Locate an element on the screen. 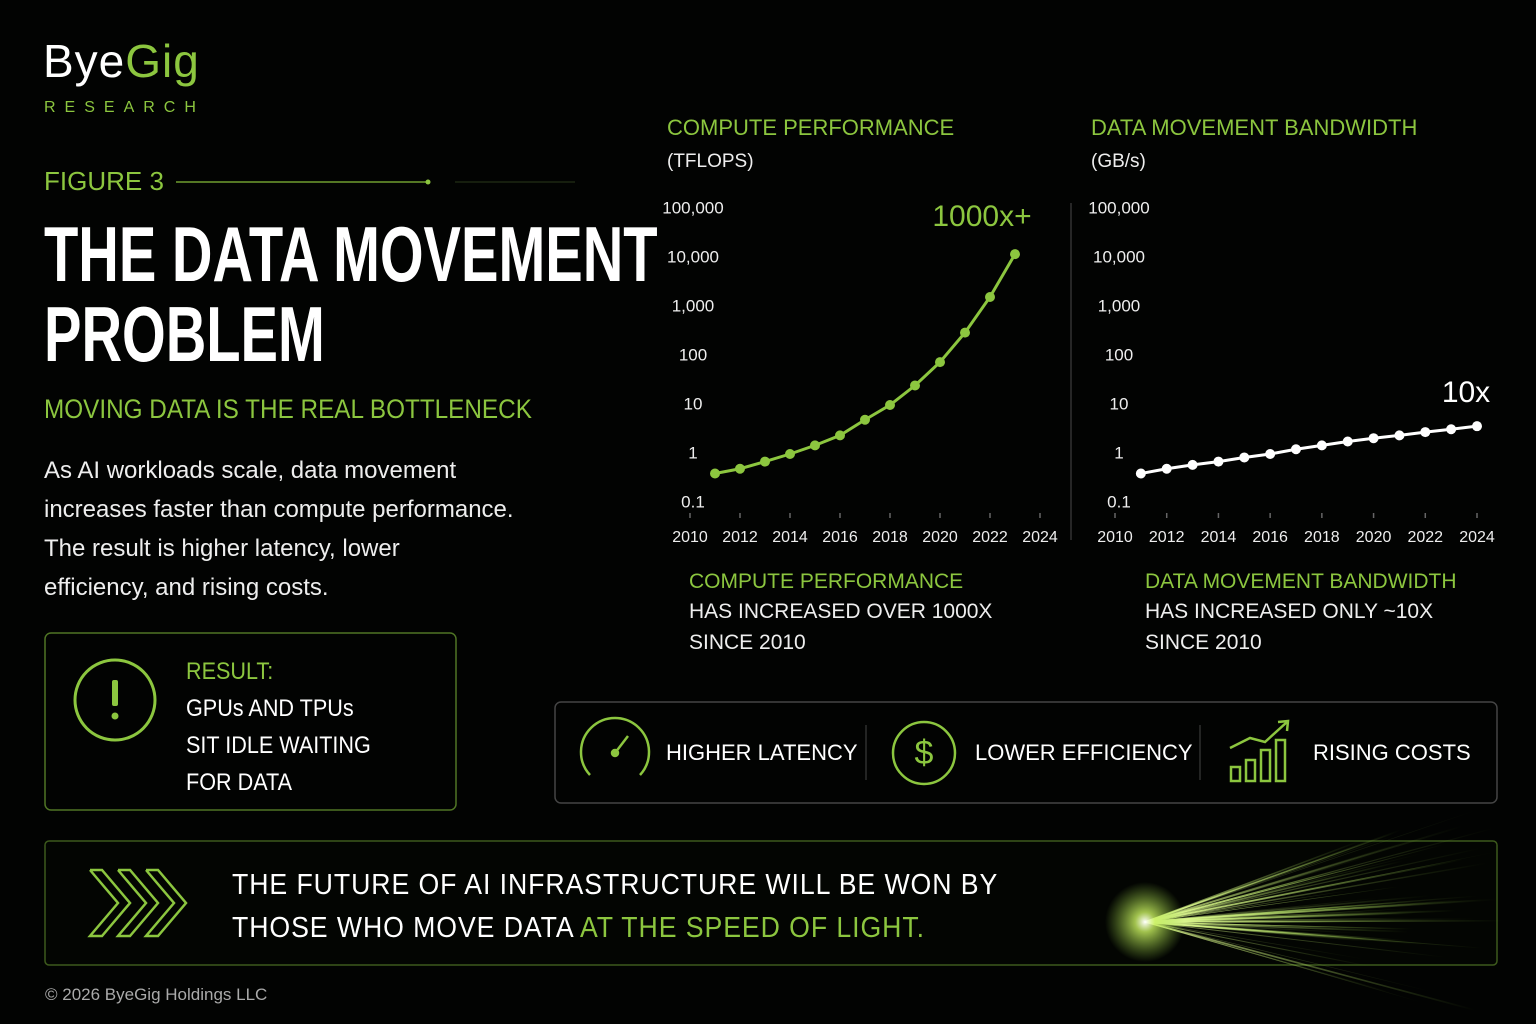  chart-title: DATA MOVEMENT BANDWIDTH is located at coordinates (1254, 127).